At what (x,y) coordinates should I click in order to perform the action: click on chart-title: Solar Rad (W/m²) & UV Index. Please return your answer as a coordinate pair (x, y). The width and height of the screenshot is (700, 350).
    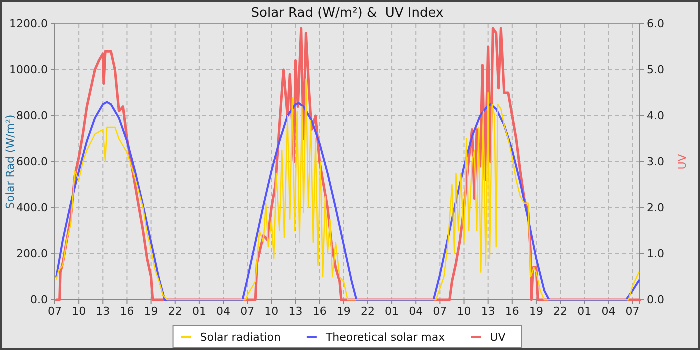
    Looking at the image, I should click on (347, 13).